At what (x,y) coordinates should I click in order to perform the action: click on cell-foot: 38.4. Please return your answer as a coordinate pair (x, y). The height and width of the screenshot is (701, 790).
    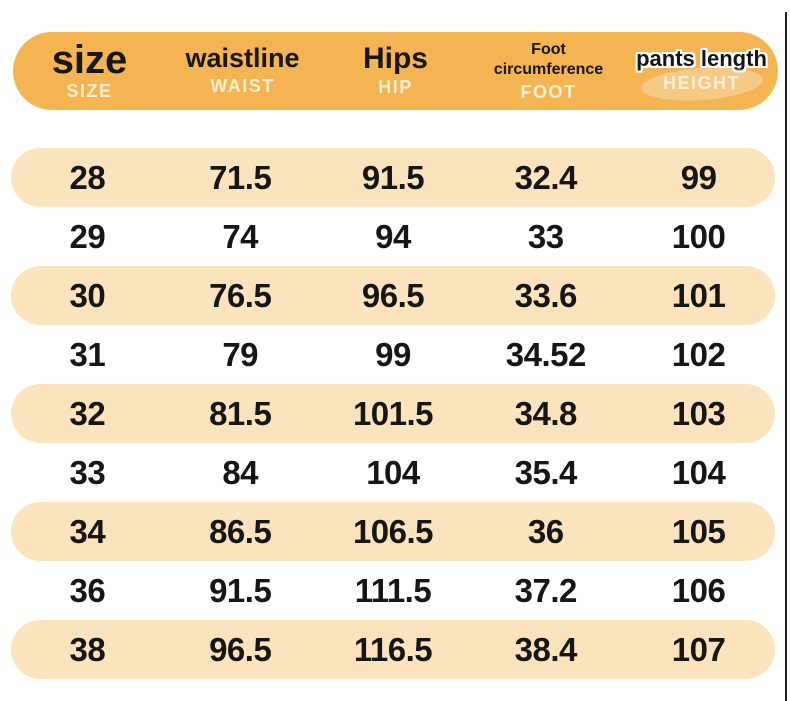
    Looking at the image, I should click on (546, 649).